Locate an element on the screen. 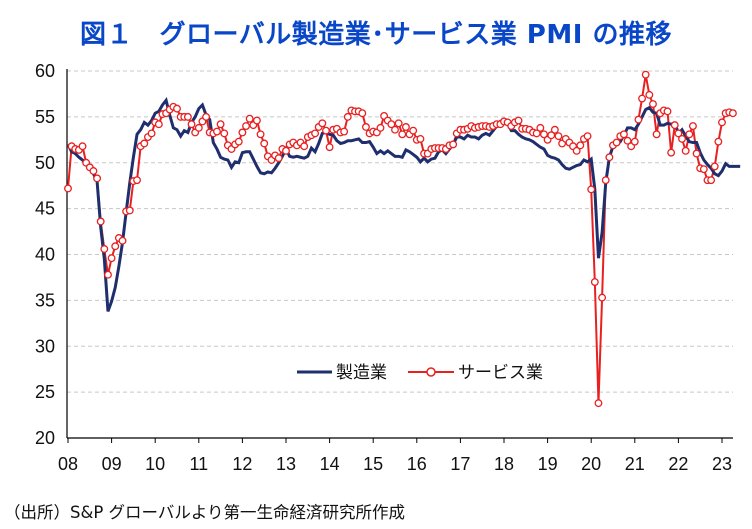  y-tick-label: 60 is located at coordinates (45, 71).